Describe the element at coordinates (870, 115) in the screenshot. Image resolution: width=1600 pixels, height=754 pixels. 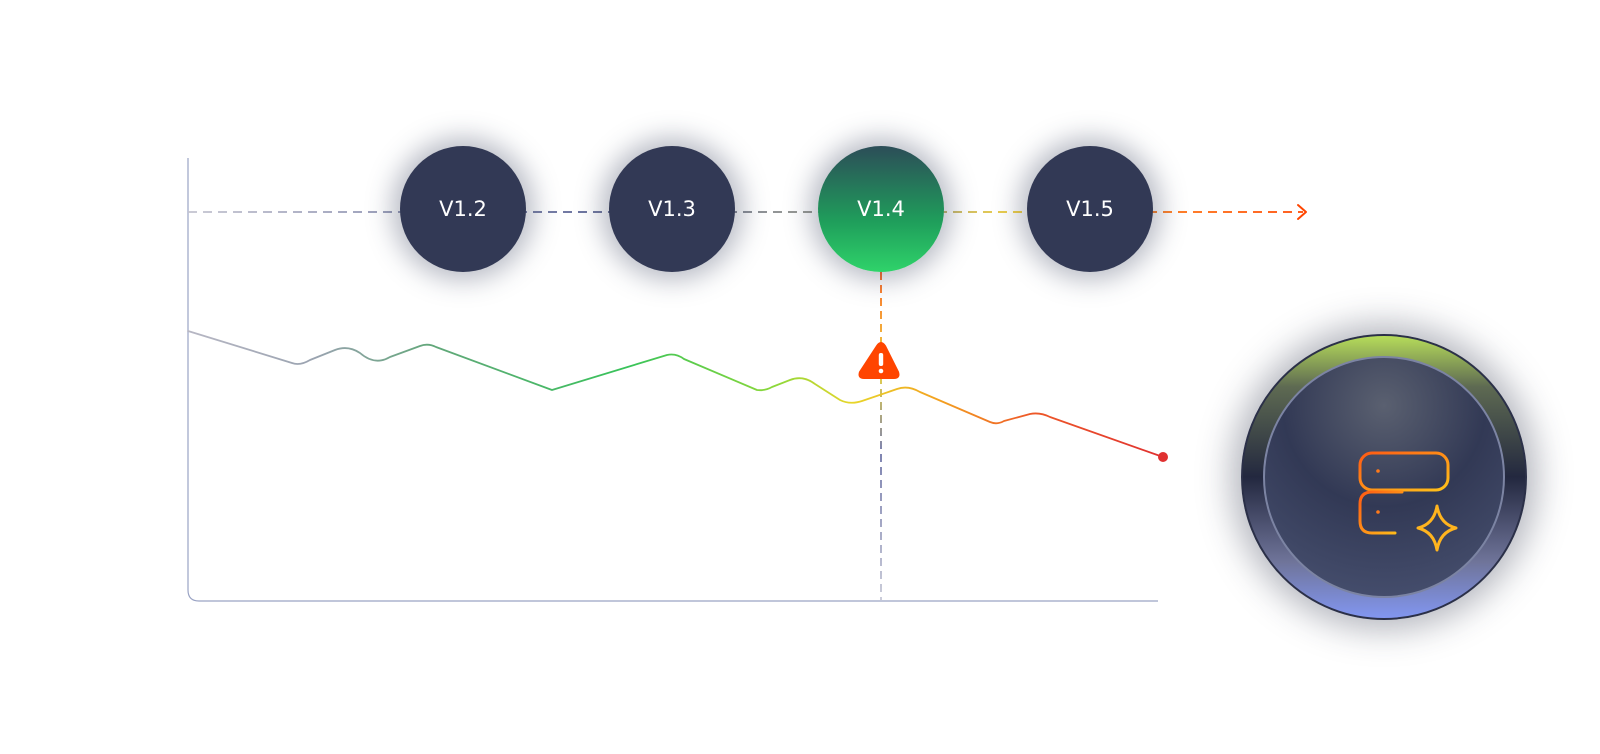
I see `timeline-ghost-label: Incident` at that location.